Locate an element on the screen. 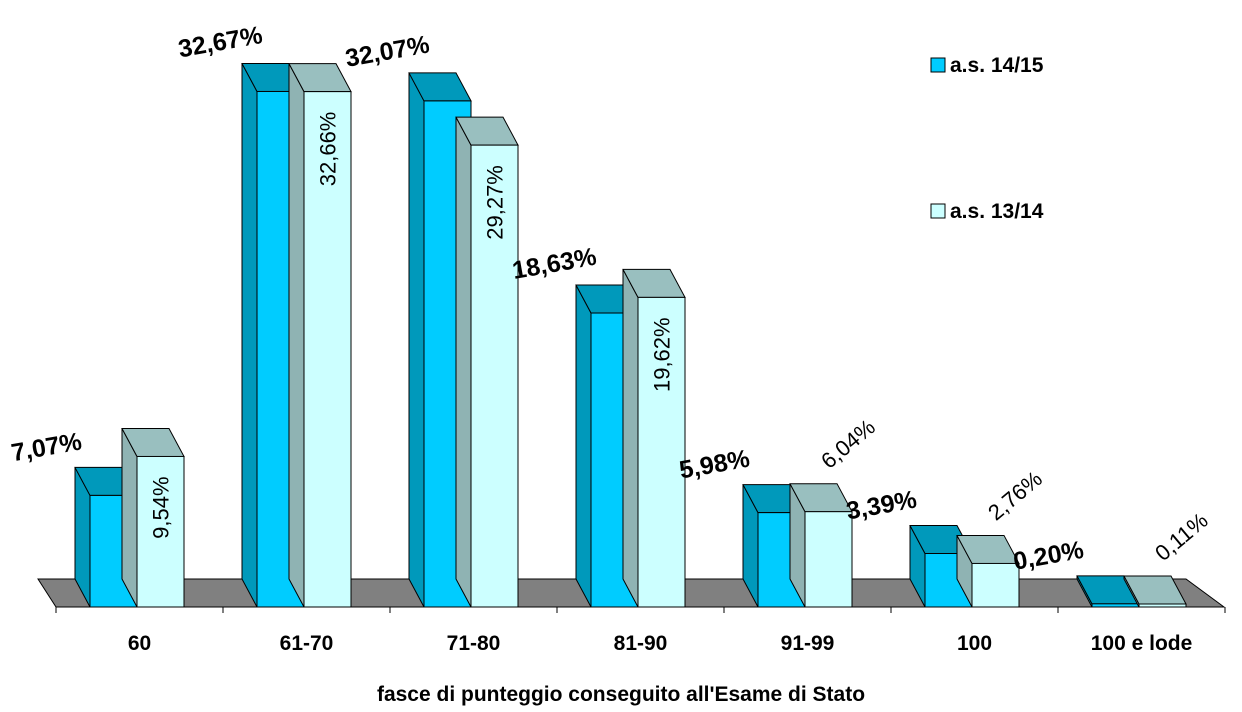 Image resolution: width=1242 pixels, height=712 pixels. x-tick-label-1: 61-70 is located at coordinates (307, 643).